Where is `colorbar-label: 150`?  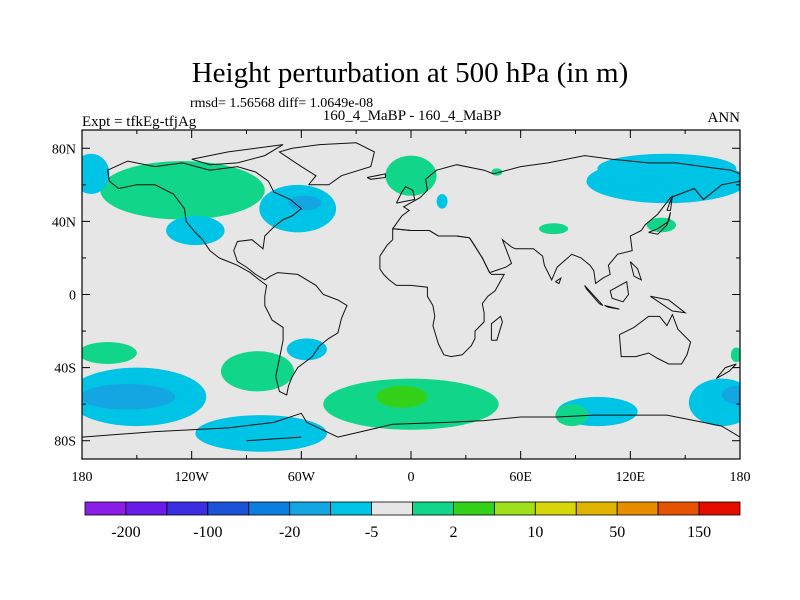 colorbar-label: 150 is located at coordinates (699, 532).